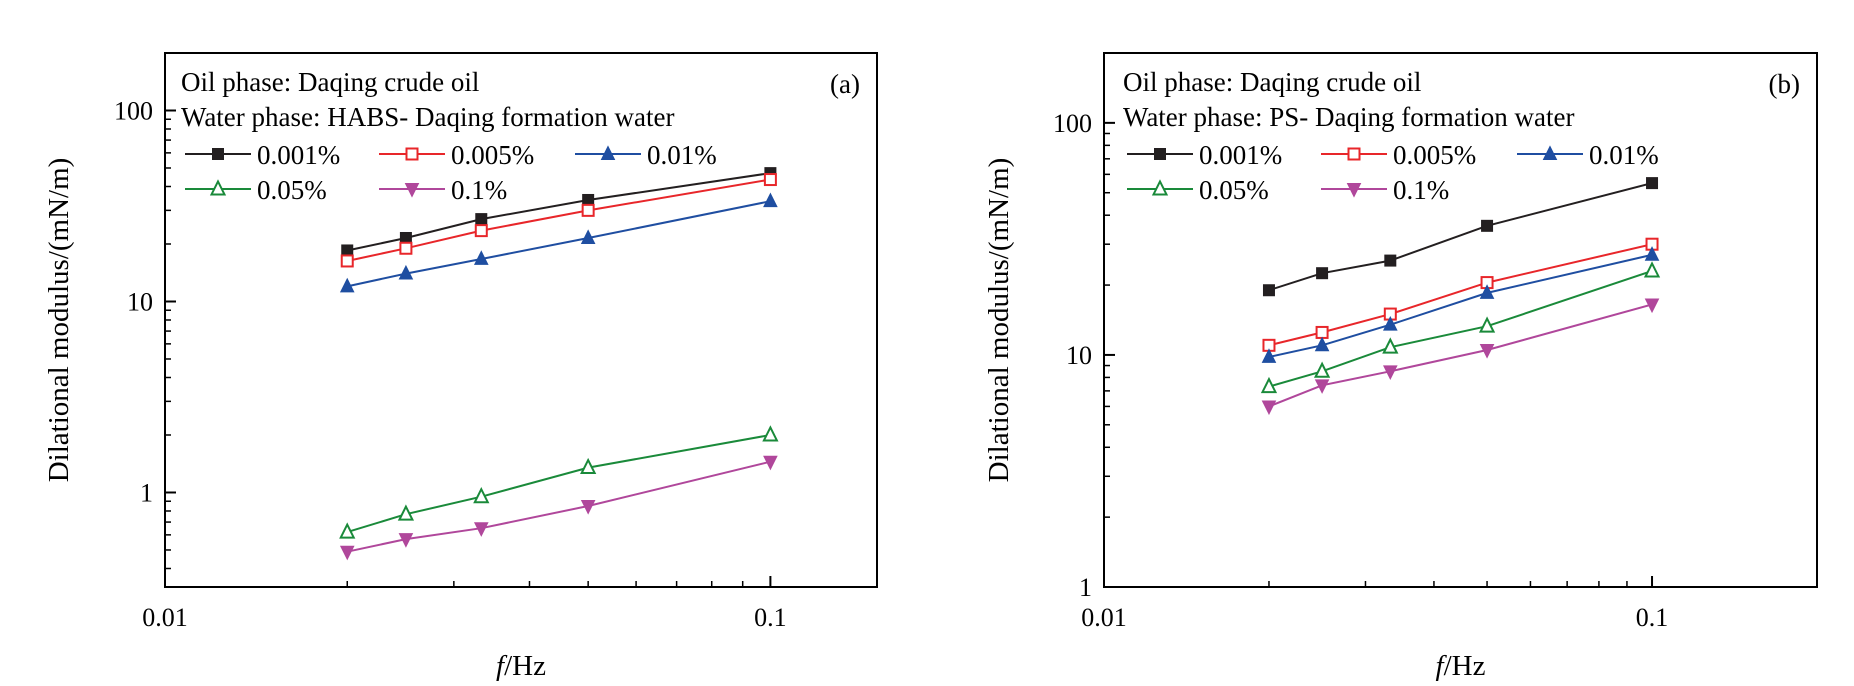  What do you see at coordinates (682, 155) in the screenshot?
I see `legend-label: 0.01%` at bounding box center [682, 155].